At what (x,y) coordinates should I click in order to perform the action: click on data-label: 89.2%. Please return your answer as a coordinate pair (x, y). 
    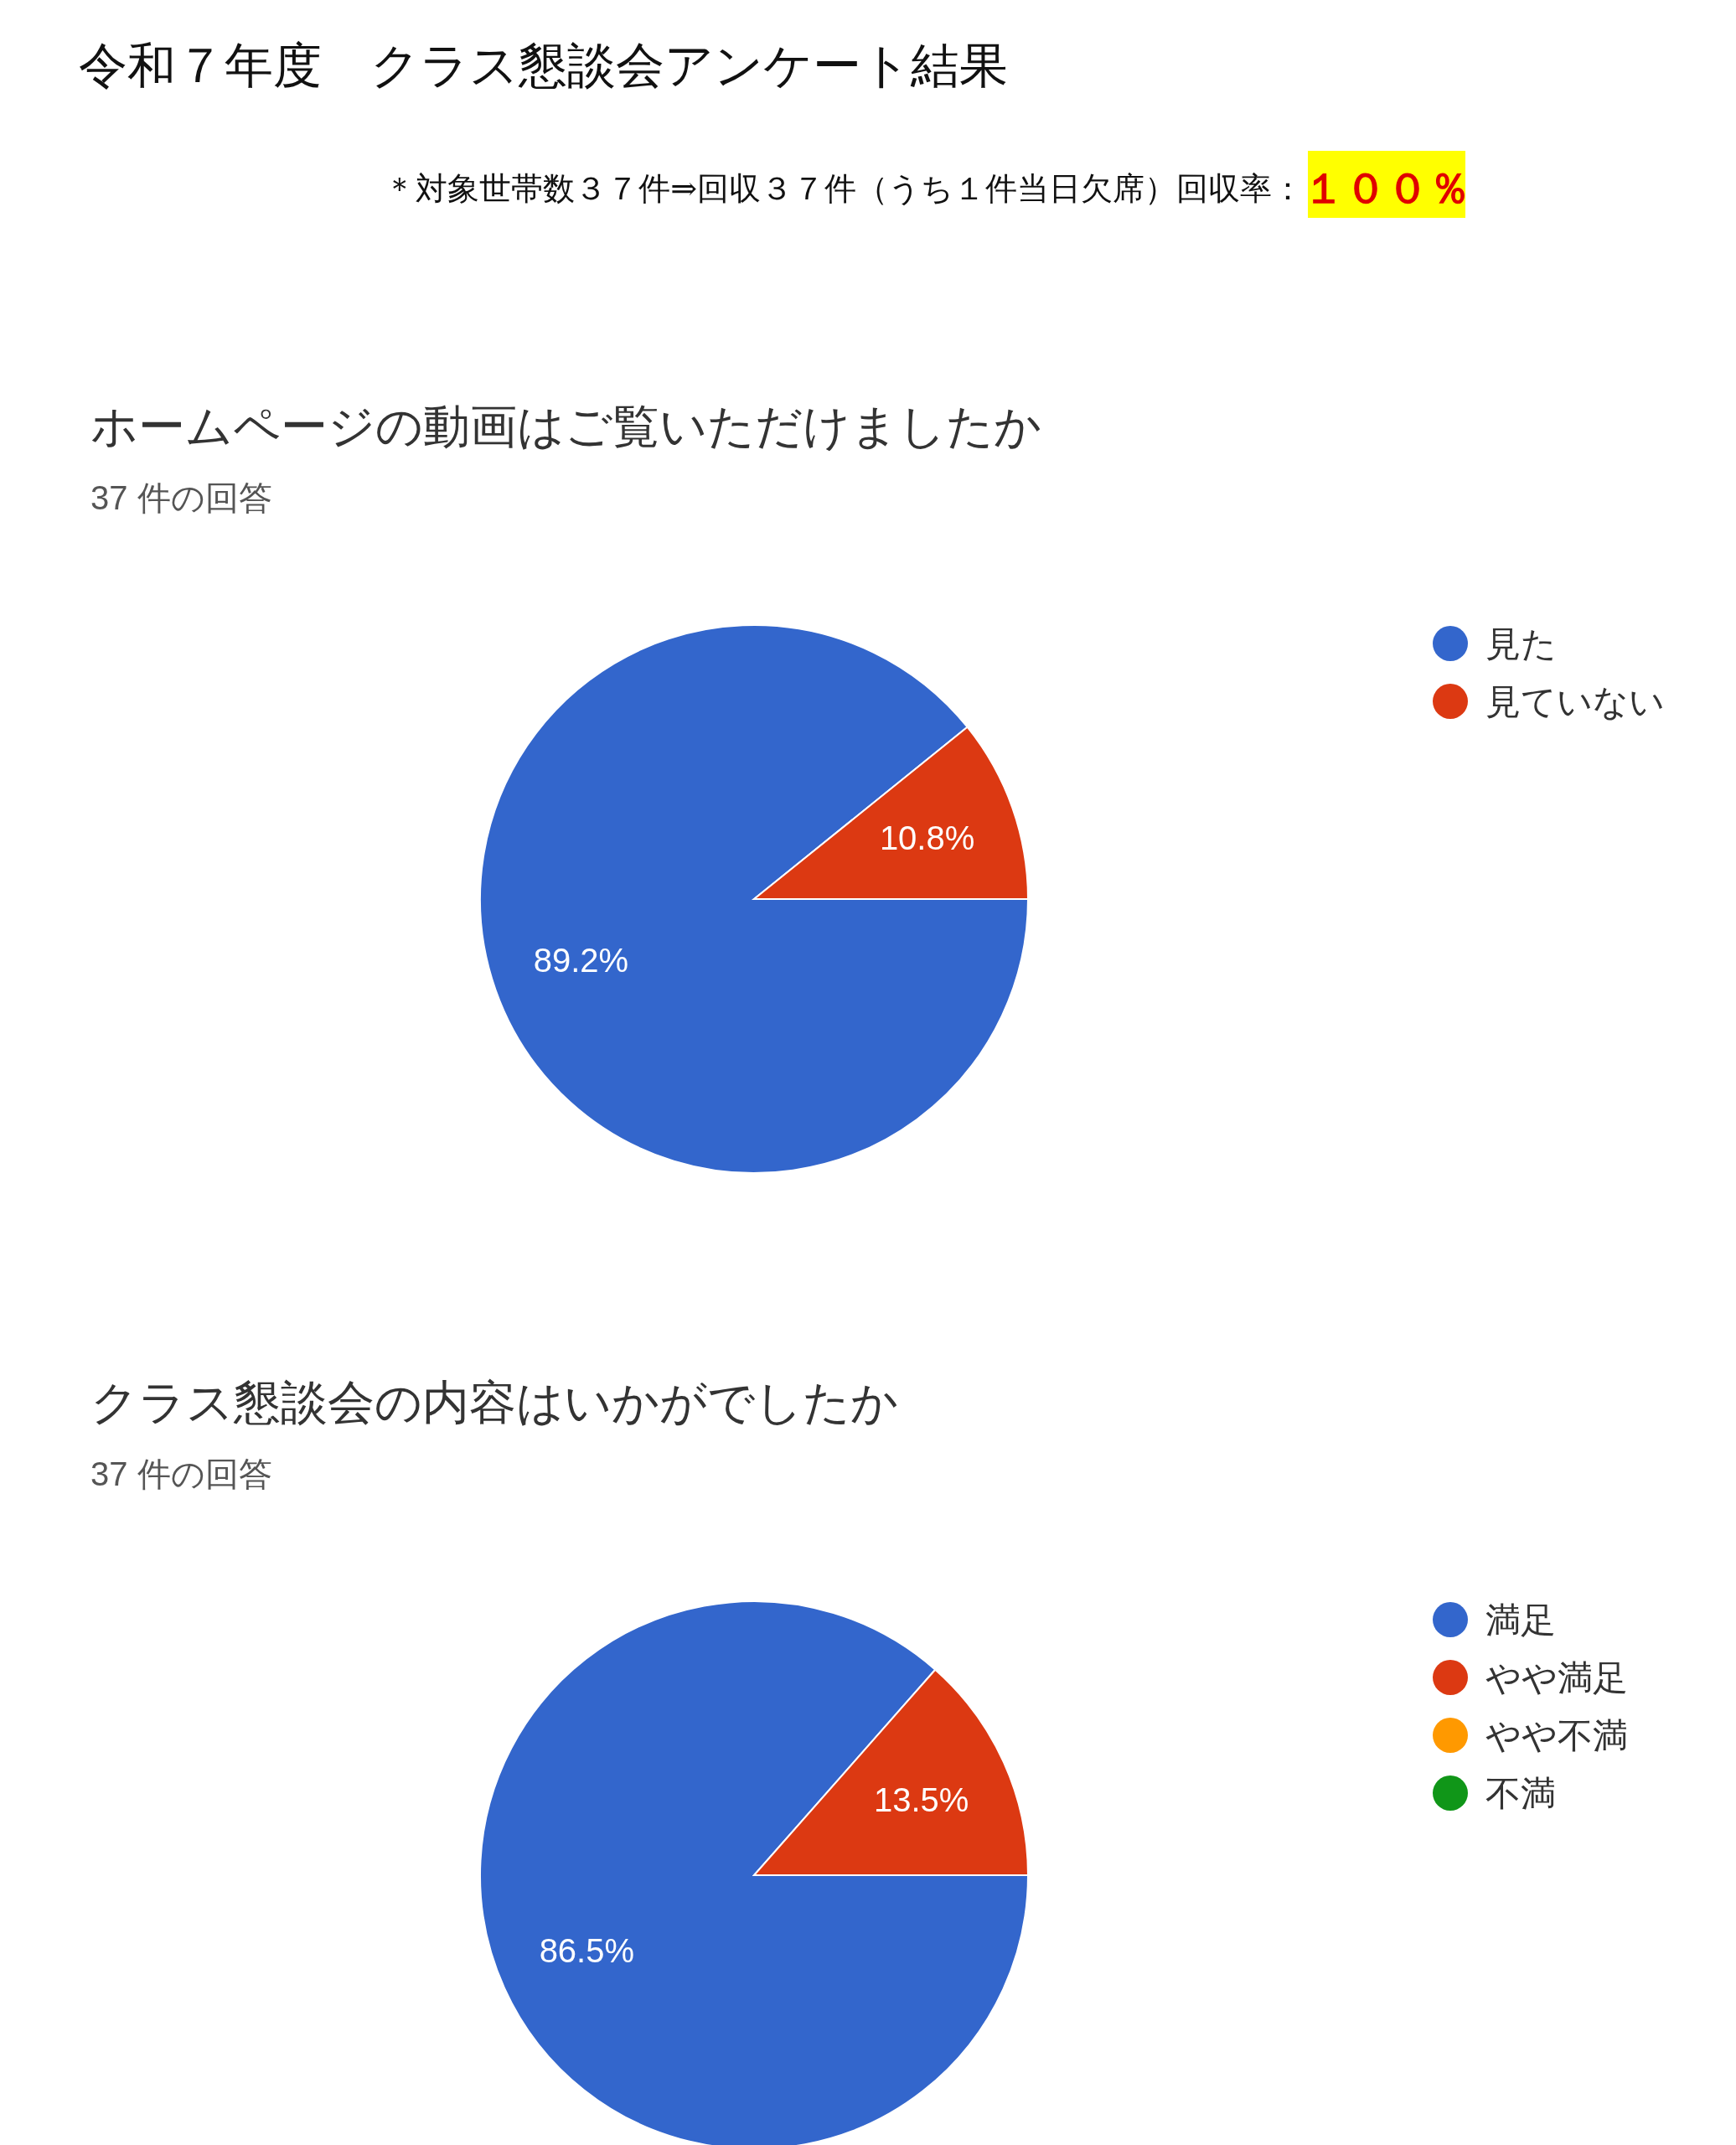
    Looking at the image, I should click on (581, 960).